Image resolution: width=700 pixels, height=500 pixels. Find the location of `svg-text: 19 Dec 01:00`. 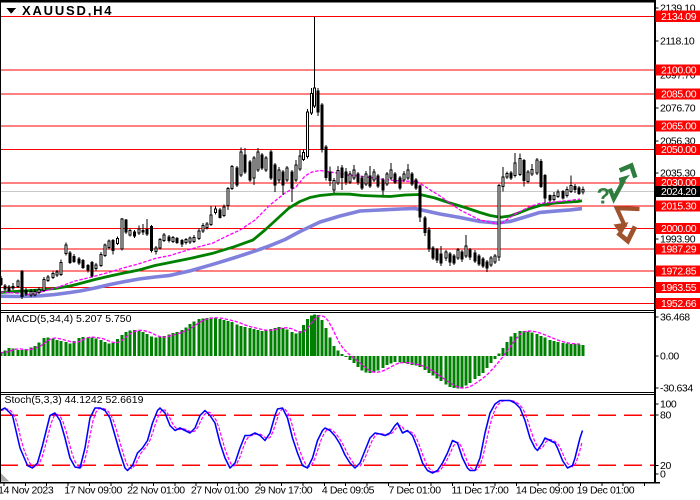

svg-text: 19 Dec 01:00 is located at coordinates (606, 491).